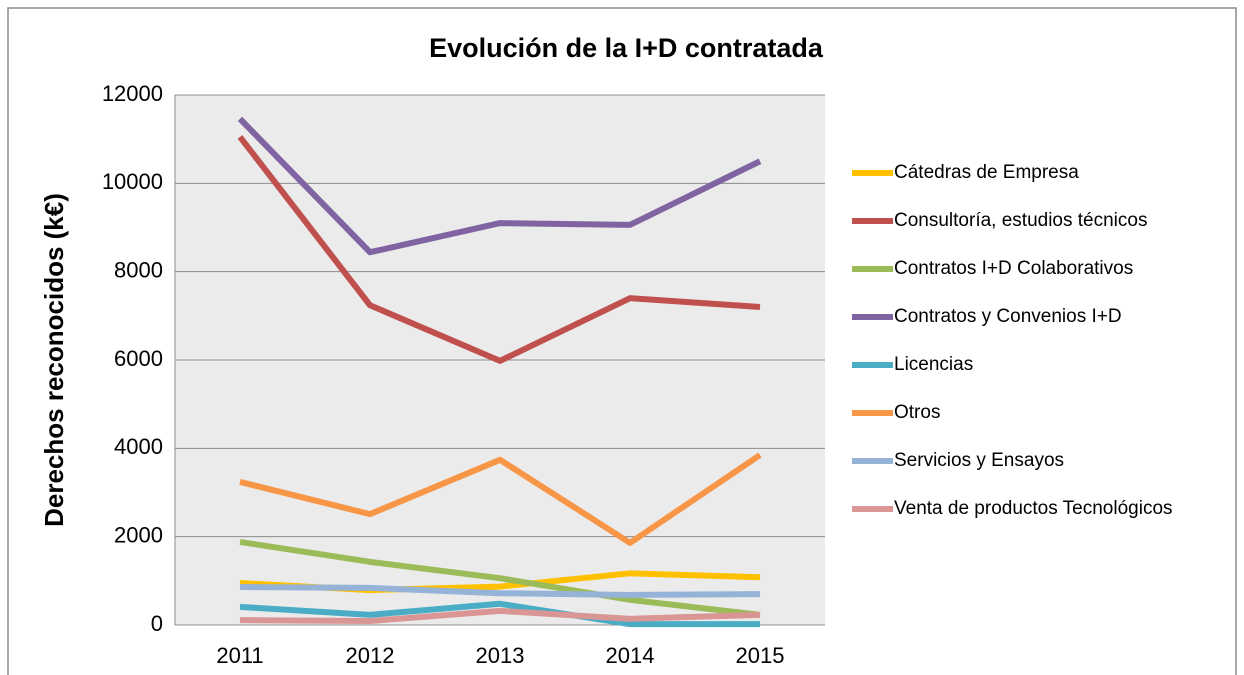 The height and width of the screenshot is (675, 1244). Describe the element at coordinates (1013, 268) in the screenshot. I see `legend-label: Contratos I+D Colaborativos` at that location.